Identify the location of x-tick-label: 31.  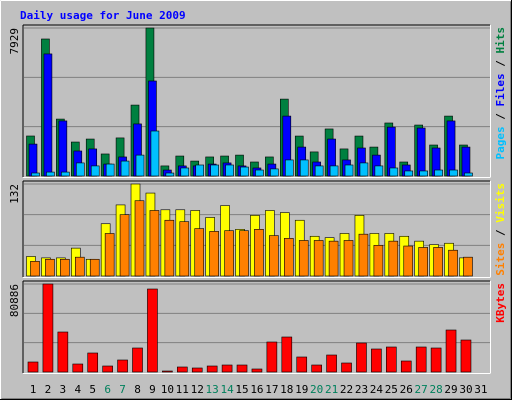
(480, 389).